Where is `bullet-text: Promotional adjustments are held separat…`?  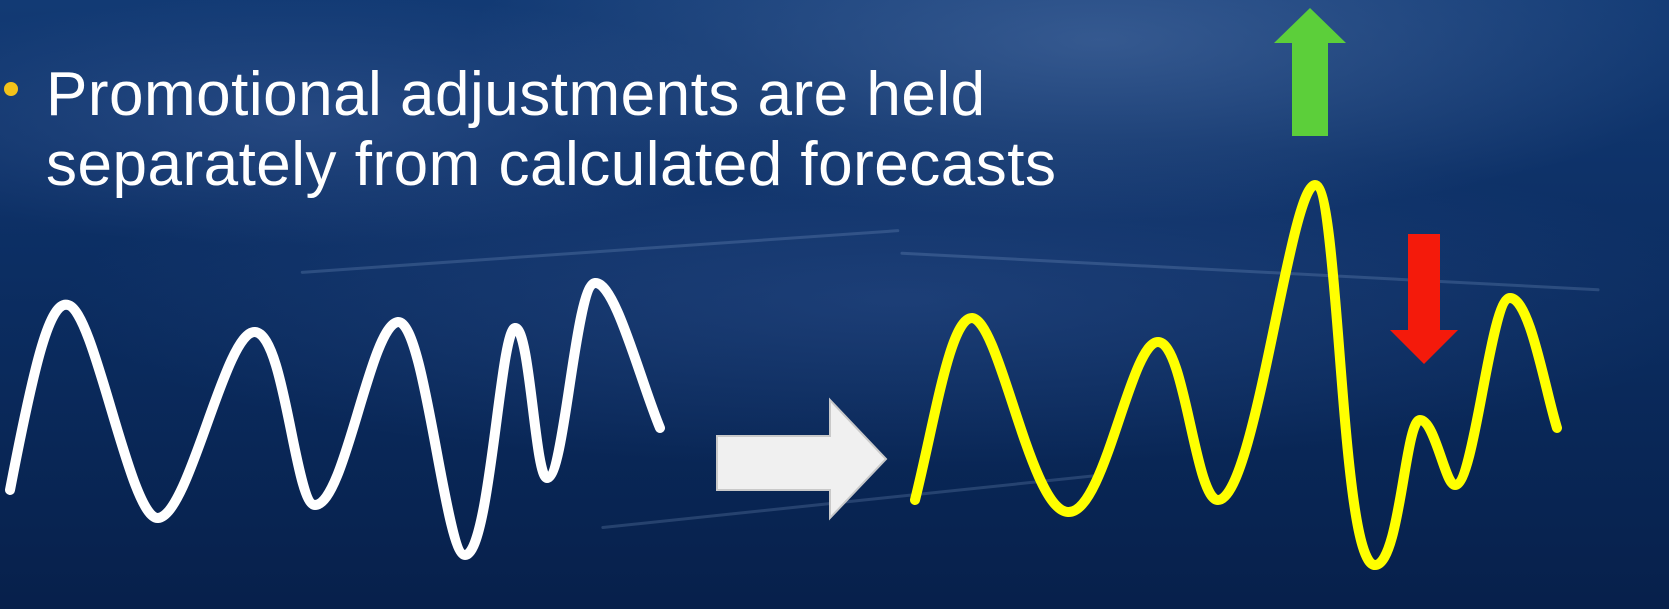
bullet-text: Promotional adjustments are held separat… is located at coordinates (551, 130).